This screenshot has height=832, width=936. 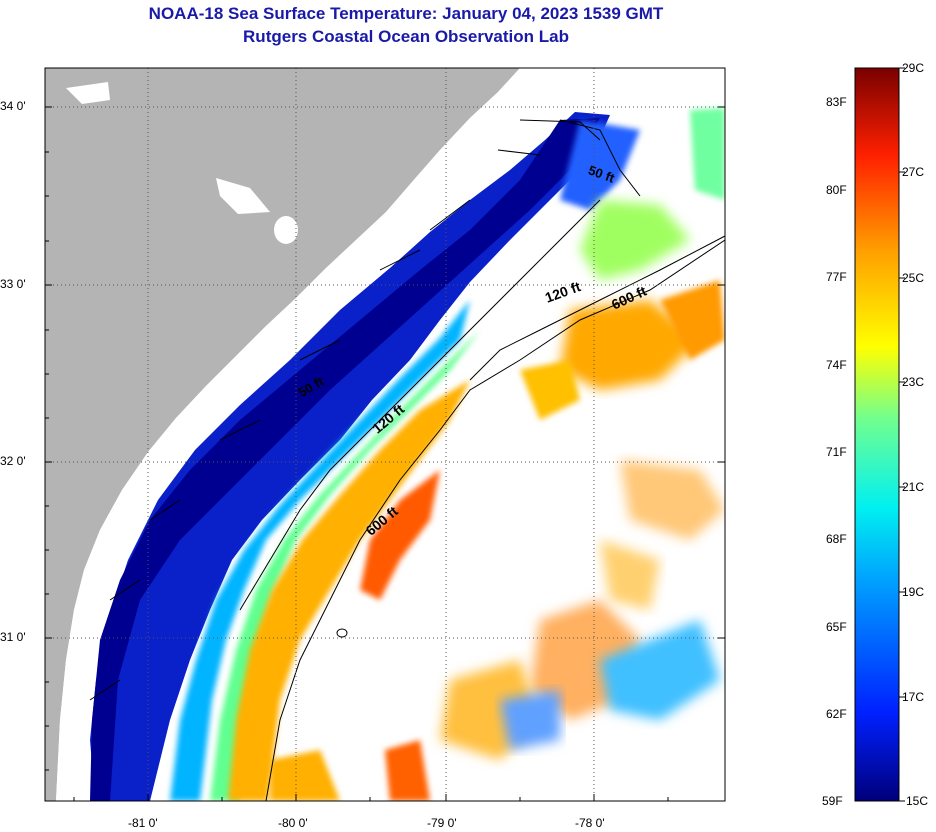 What do you see at coordinates (877, 434) in the screenshot?
I see `colorbar` at bounding box center [877, 434].